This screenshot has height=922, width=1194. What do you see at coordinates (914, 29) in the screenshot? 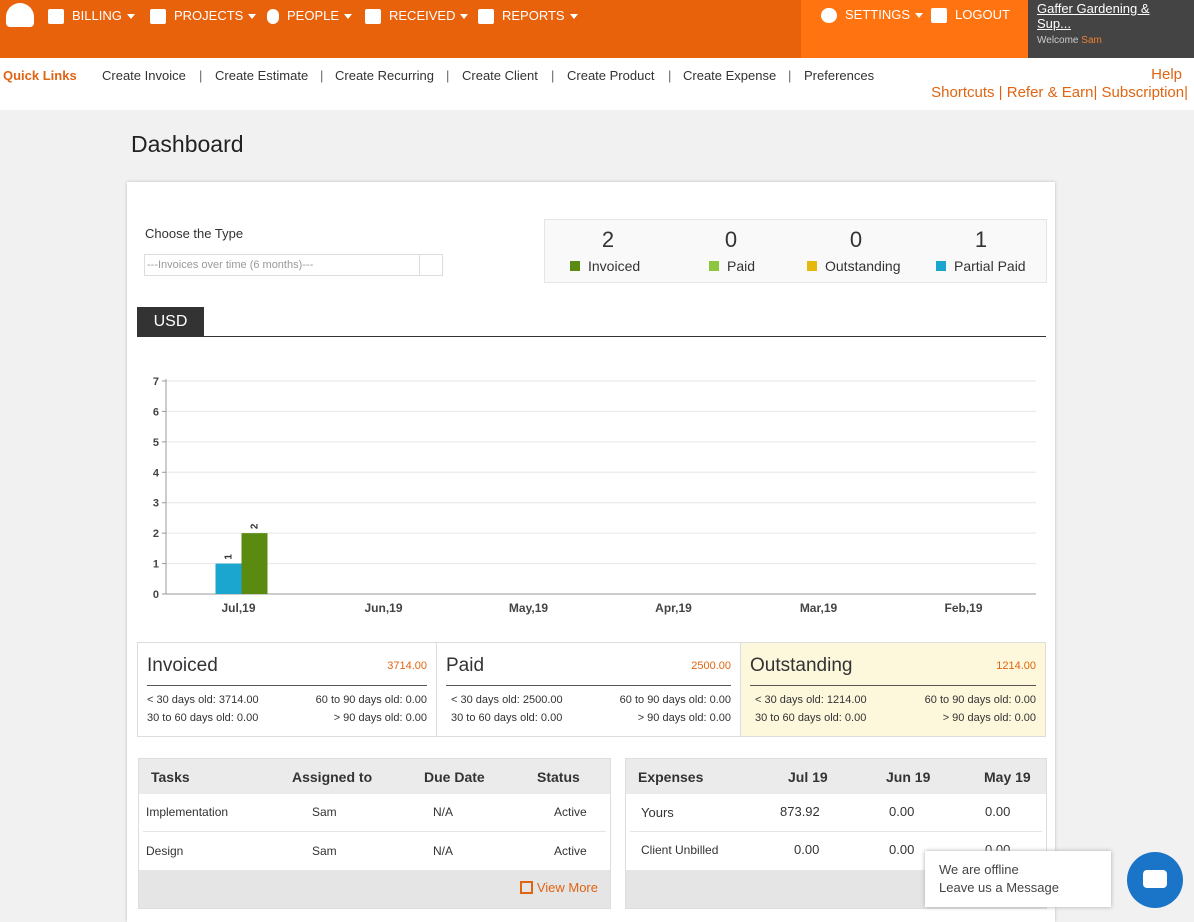
I see `nav-right: SETTINGS LOGOUT` at bounding box center [914, 29].